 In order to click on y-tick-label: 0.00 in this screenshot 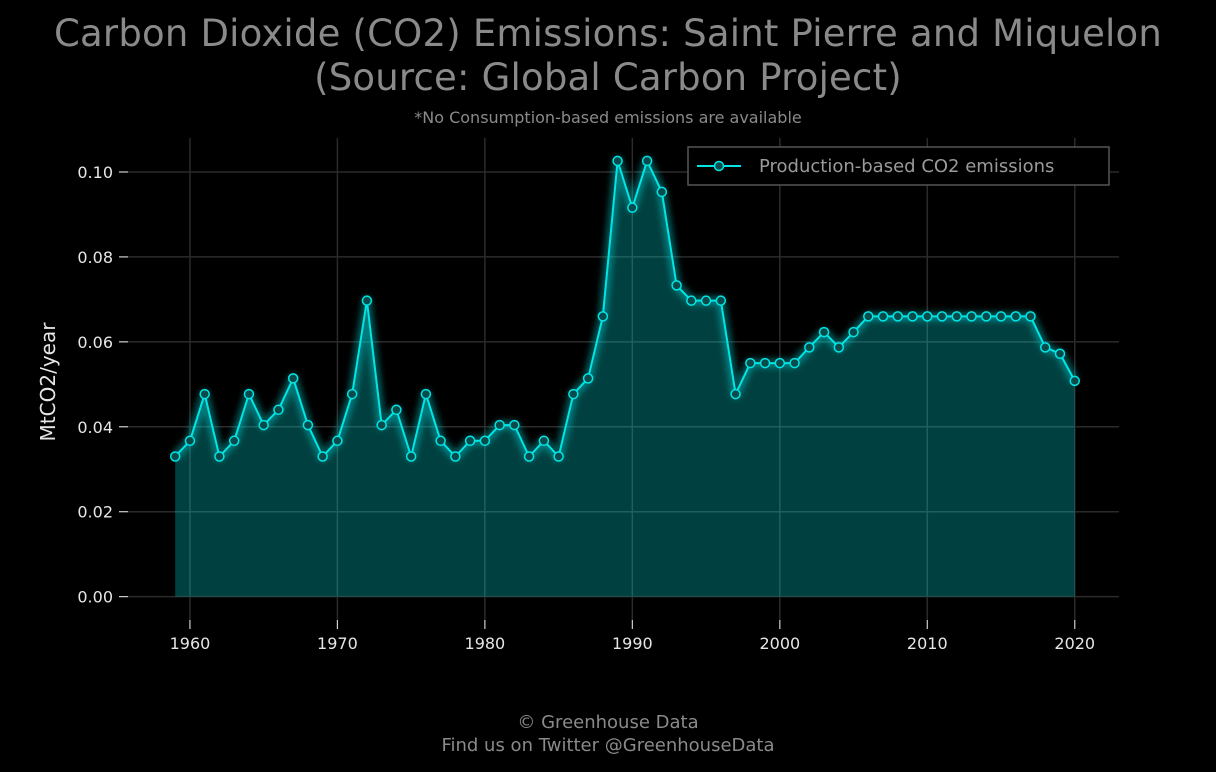, I will do `click(95, 597)`.